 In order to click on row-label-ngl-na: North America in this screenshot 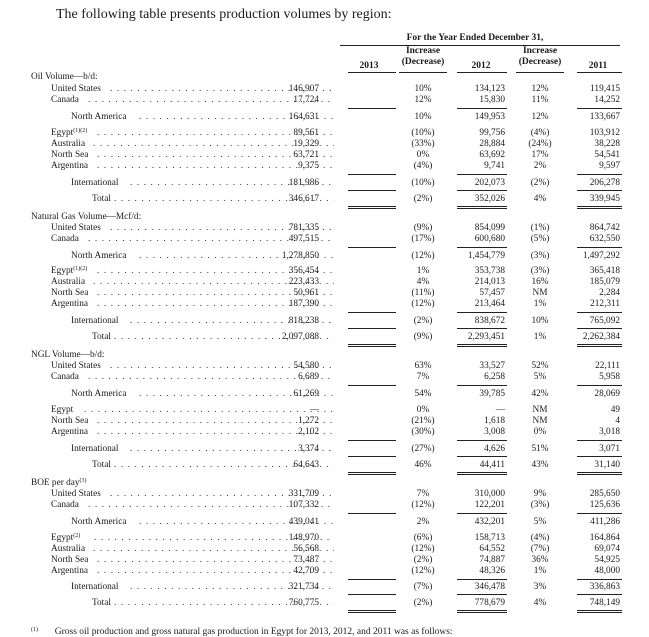, I will do `click(99, 394)`.